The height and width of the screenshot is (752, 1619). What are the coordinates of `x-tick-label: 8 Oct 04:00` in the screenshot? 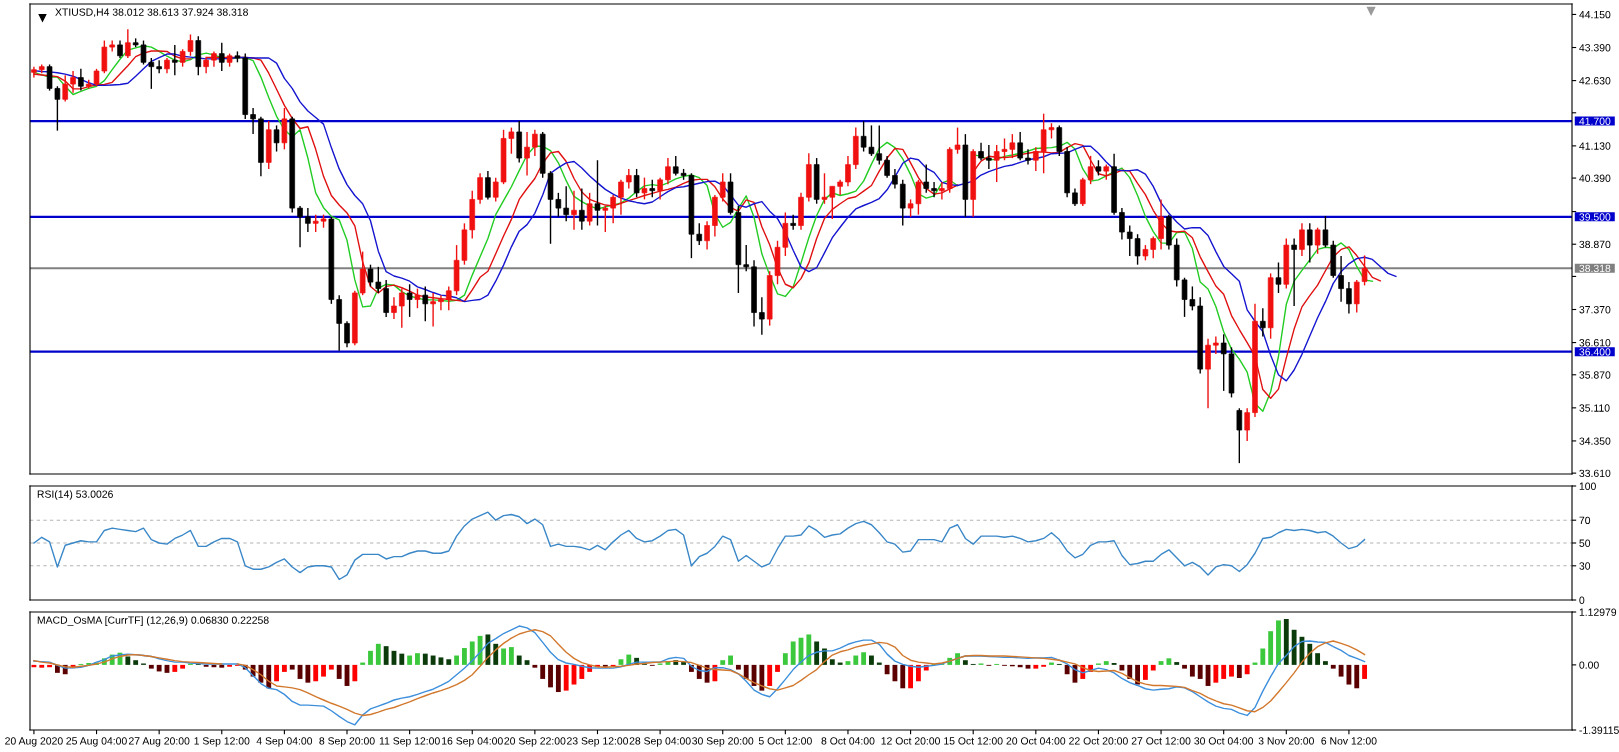 It's located at (848, 741).